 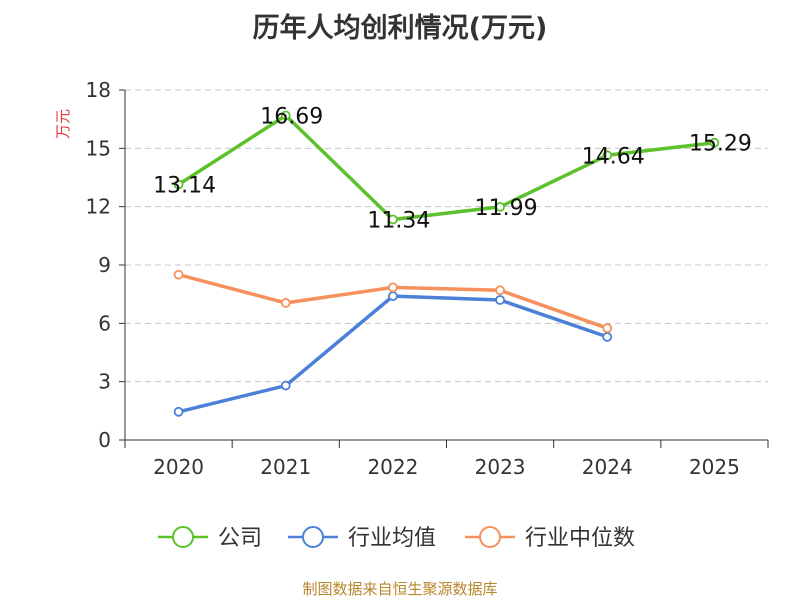 What do you see at coordinates (104, 323) in the screenshot?
I see `y-tick-label: 6` at bounding box center [104, 323].